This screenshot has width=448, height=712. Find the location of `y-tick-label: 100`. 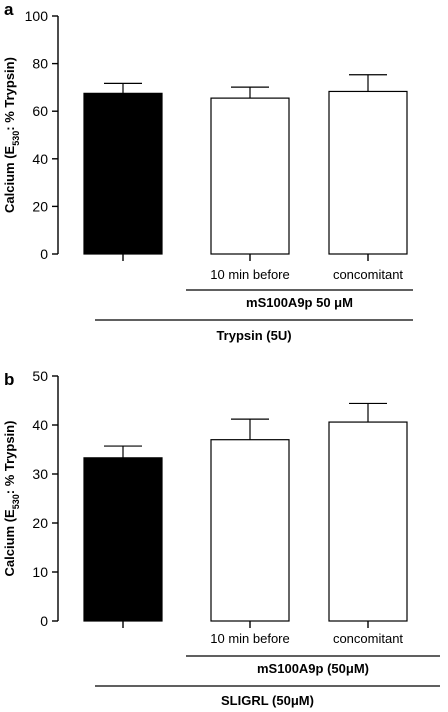

y-tick-label: 100 is located at coordinates (37, 16).